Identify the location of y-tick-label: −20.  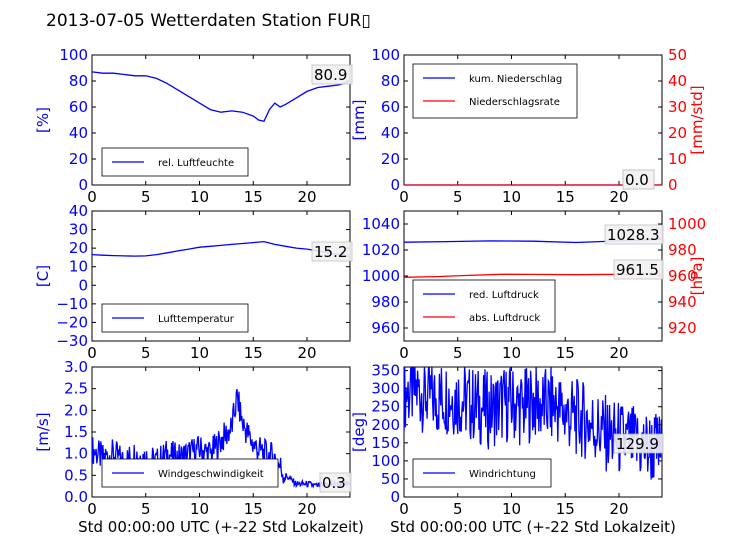
(72, 322).